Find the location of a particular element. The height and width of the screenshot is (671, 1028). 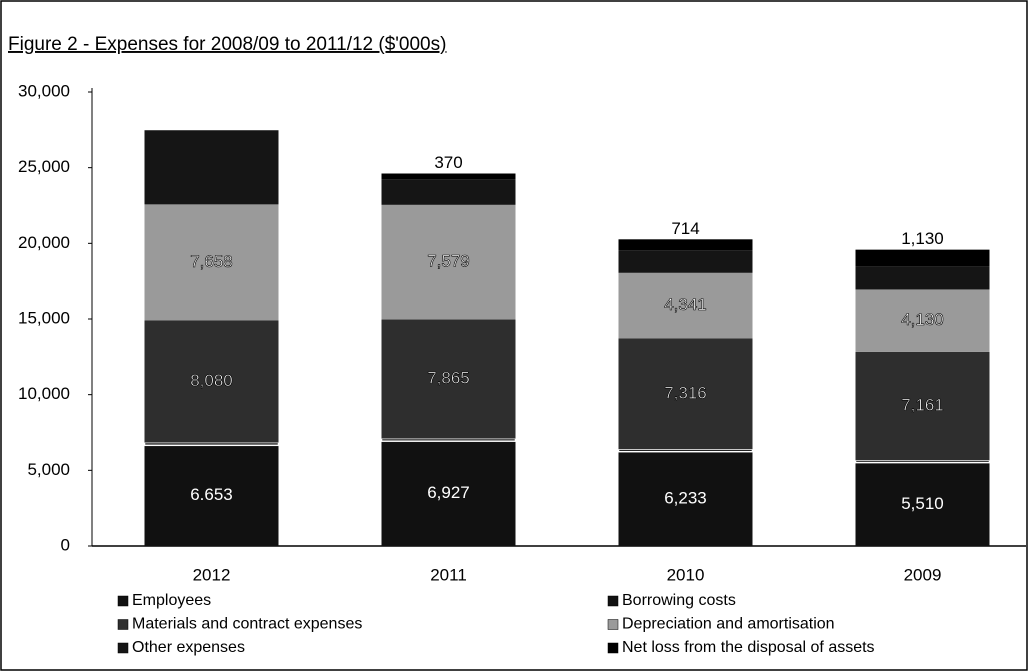

y-tick-label: 0 is located at coordinates (65, 544).